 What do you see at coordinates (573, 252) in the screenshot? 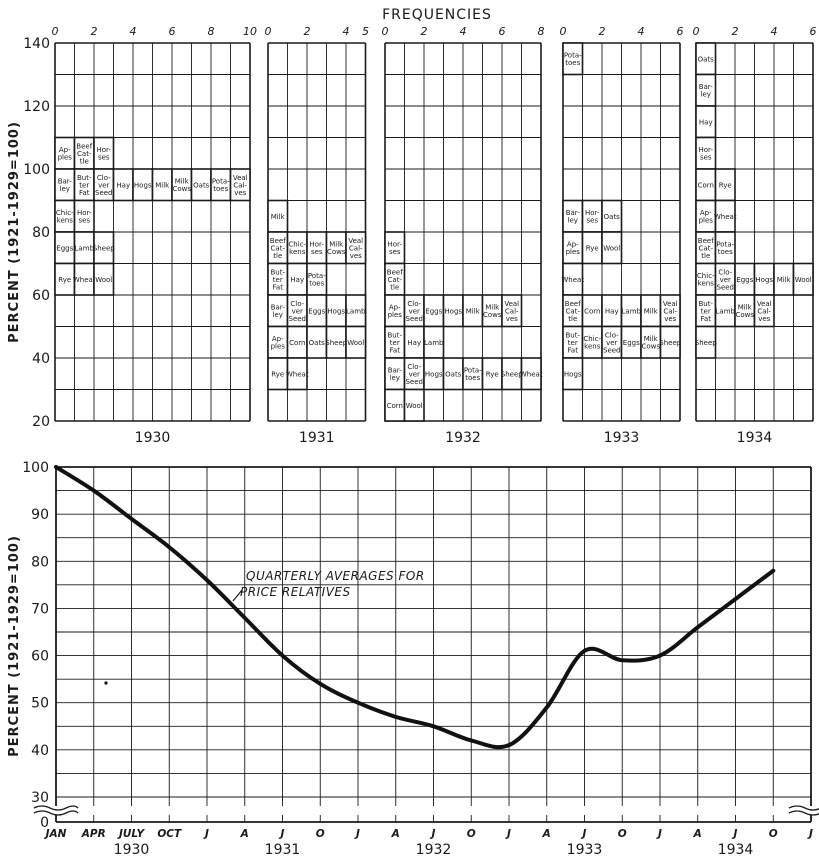
I see `histogram-bar-label-line: ples` at bounding box center [573, 252].